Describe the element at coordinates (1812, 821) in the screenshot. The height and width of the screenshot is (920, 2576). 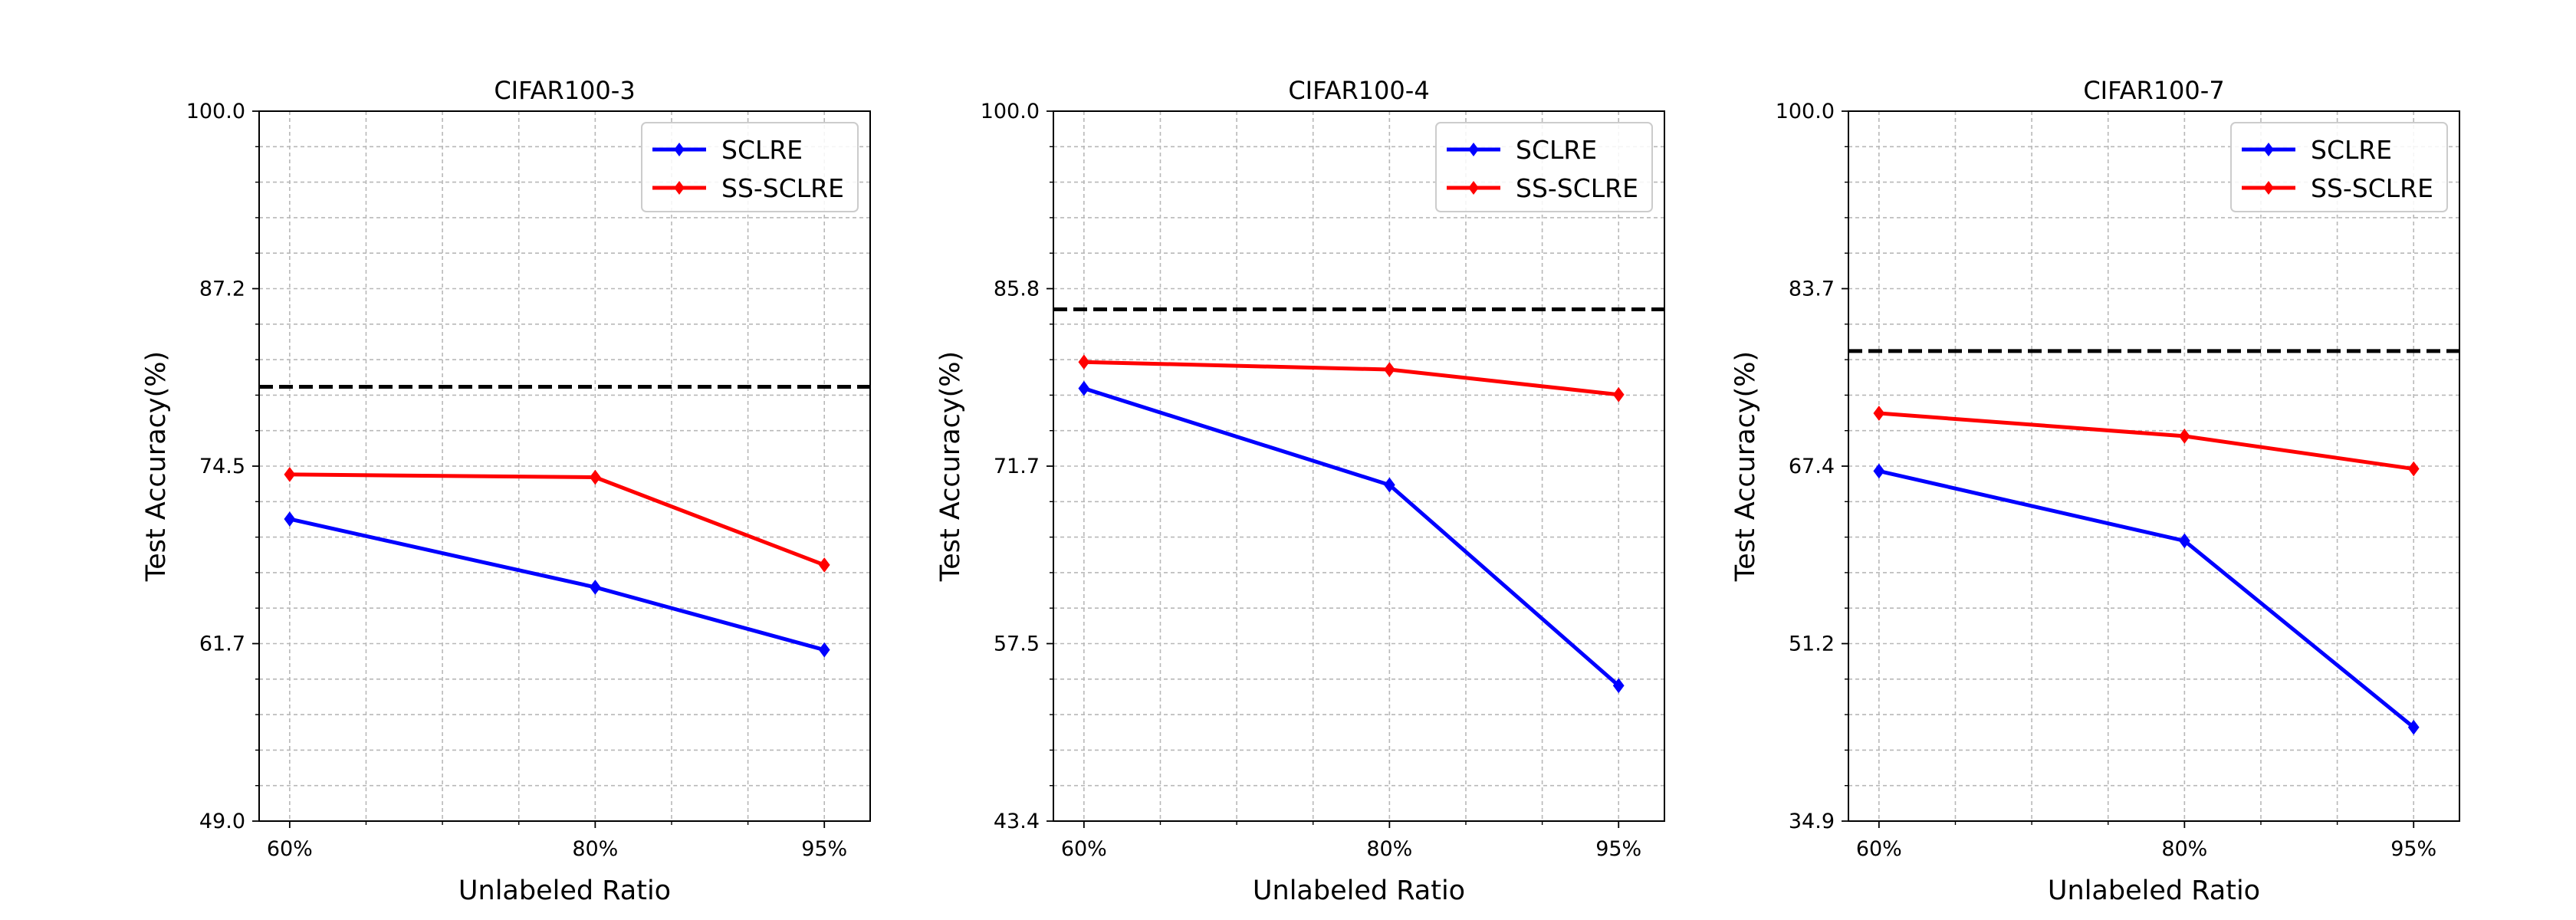
I see `y-tick-label: 34.9` at that location.